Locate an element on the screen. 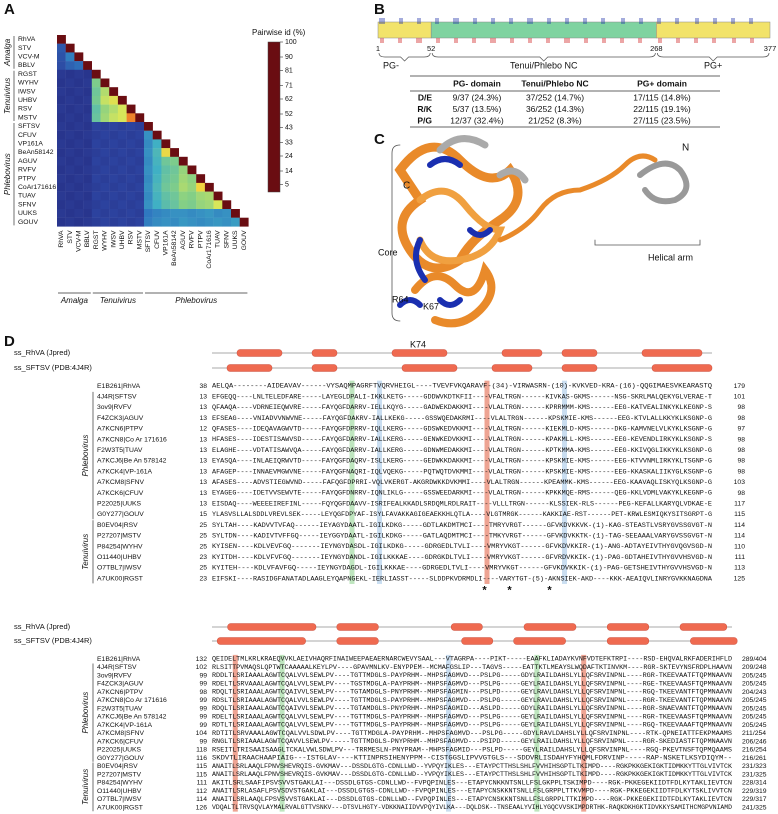 The width and height of the screenshot is (778, 814). sequence-start: 25 is located at coordinates (203, 525).